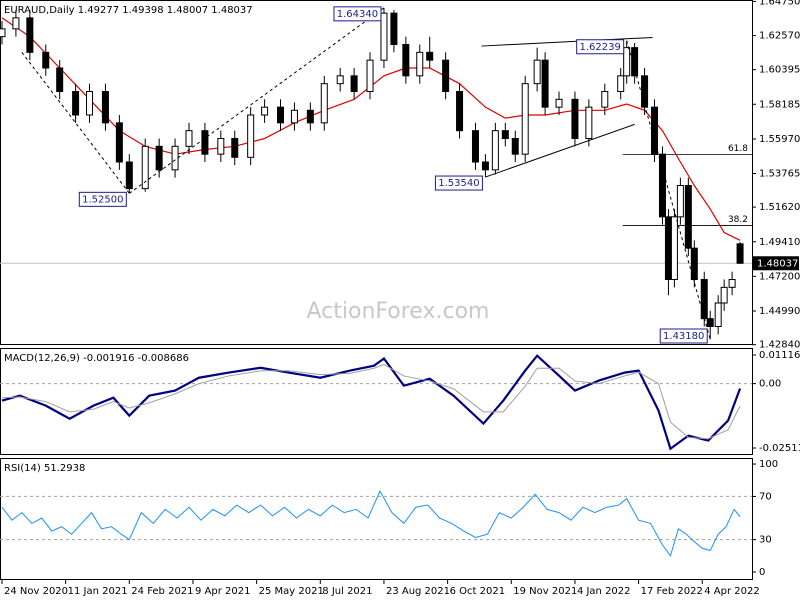 This screenshot has height=600, width=800. Describe the element at coordinates (672, 591) in the screenshot. I see `x-tick-label: 17 Feb 2022` at that location.